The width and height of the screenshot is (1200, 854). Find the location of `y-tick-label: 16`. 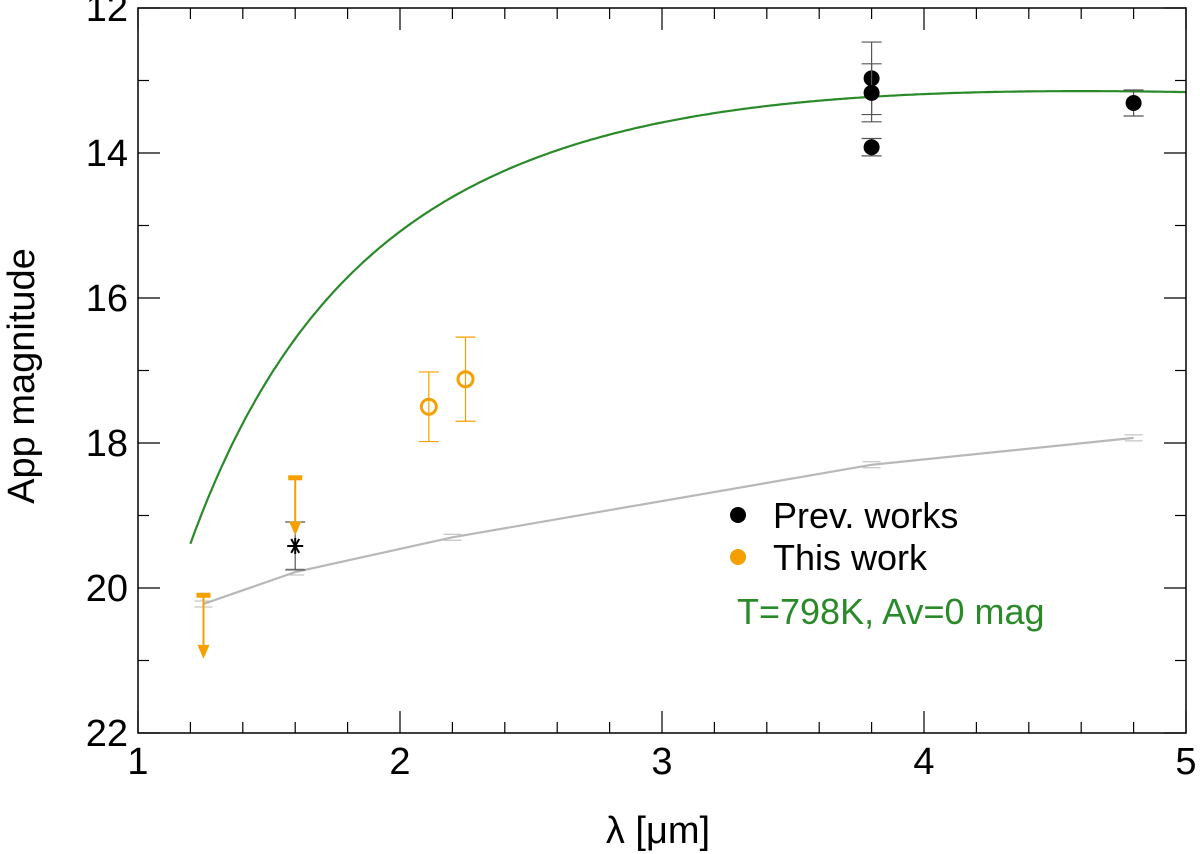

y-tick-label: 16 is located at coordinates (107, 299).